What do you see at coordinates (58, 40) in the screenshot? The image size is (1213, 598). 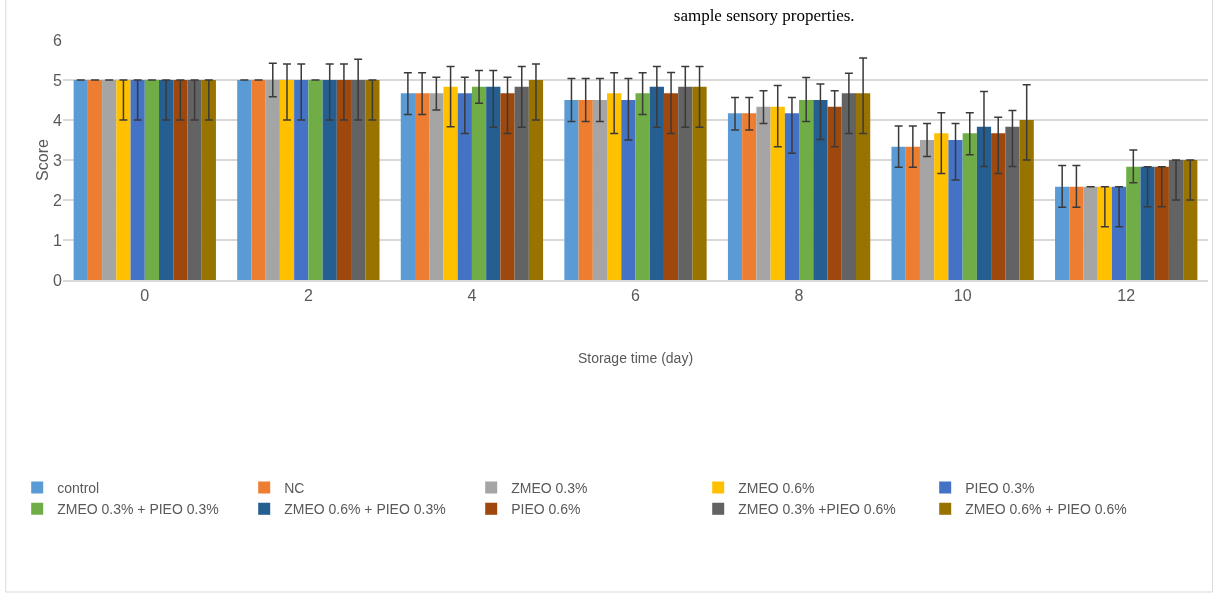 I see `y-tick-label: 6` at bounding box center [58, 40].